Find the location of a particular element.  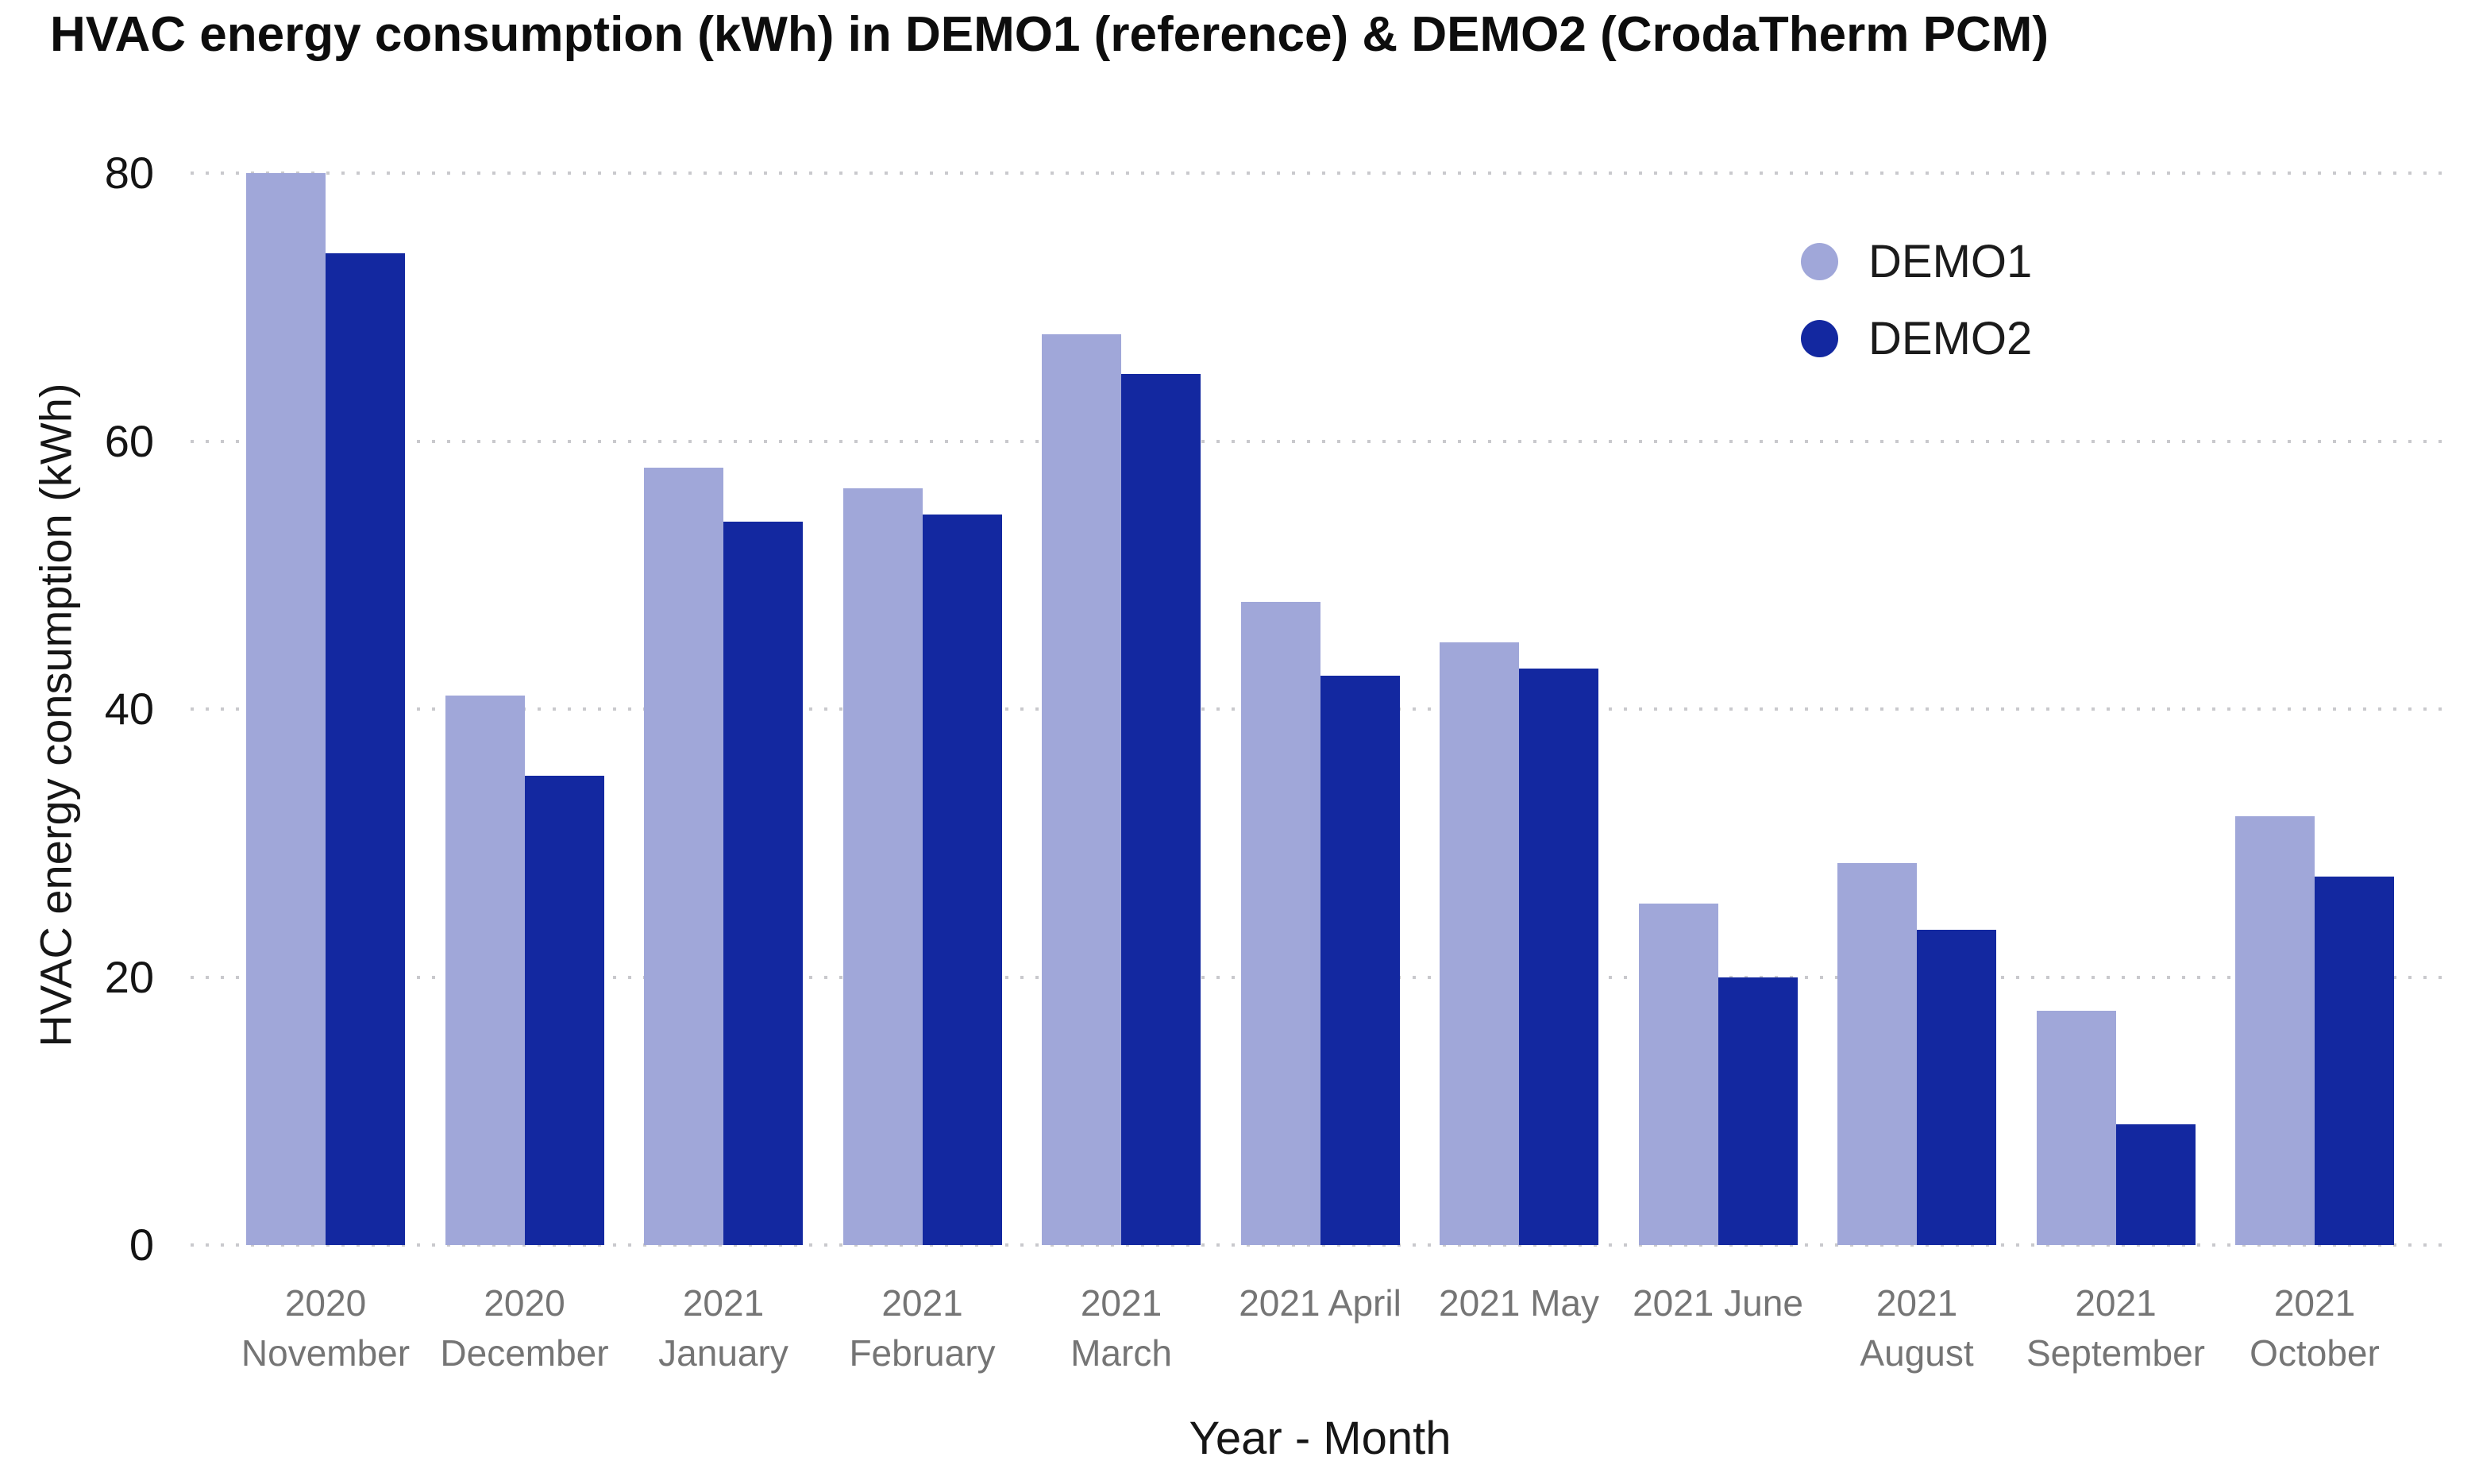

bar-demo1-2021-january is located at coordinates (683, 857).